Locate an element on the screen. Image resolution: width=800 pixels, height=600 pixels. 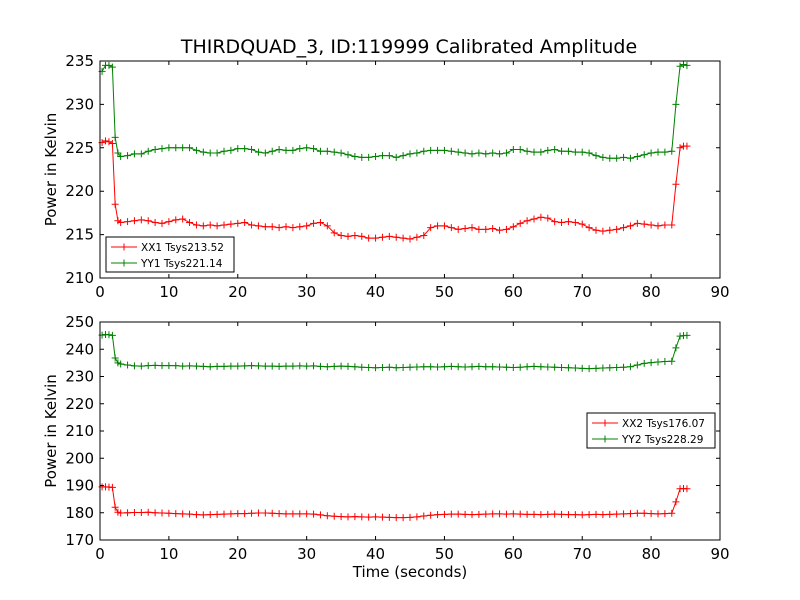
y-tick-label: 180 is located at coordinates (79, 513).